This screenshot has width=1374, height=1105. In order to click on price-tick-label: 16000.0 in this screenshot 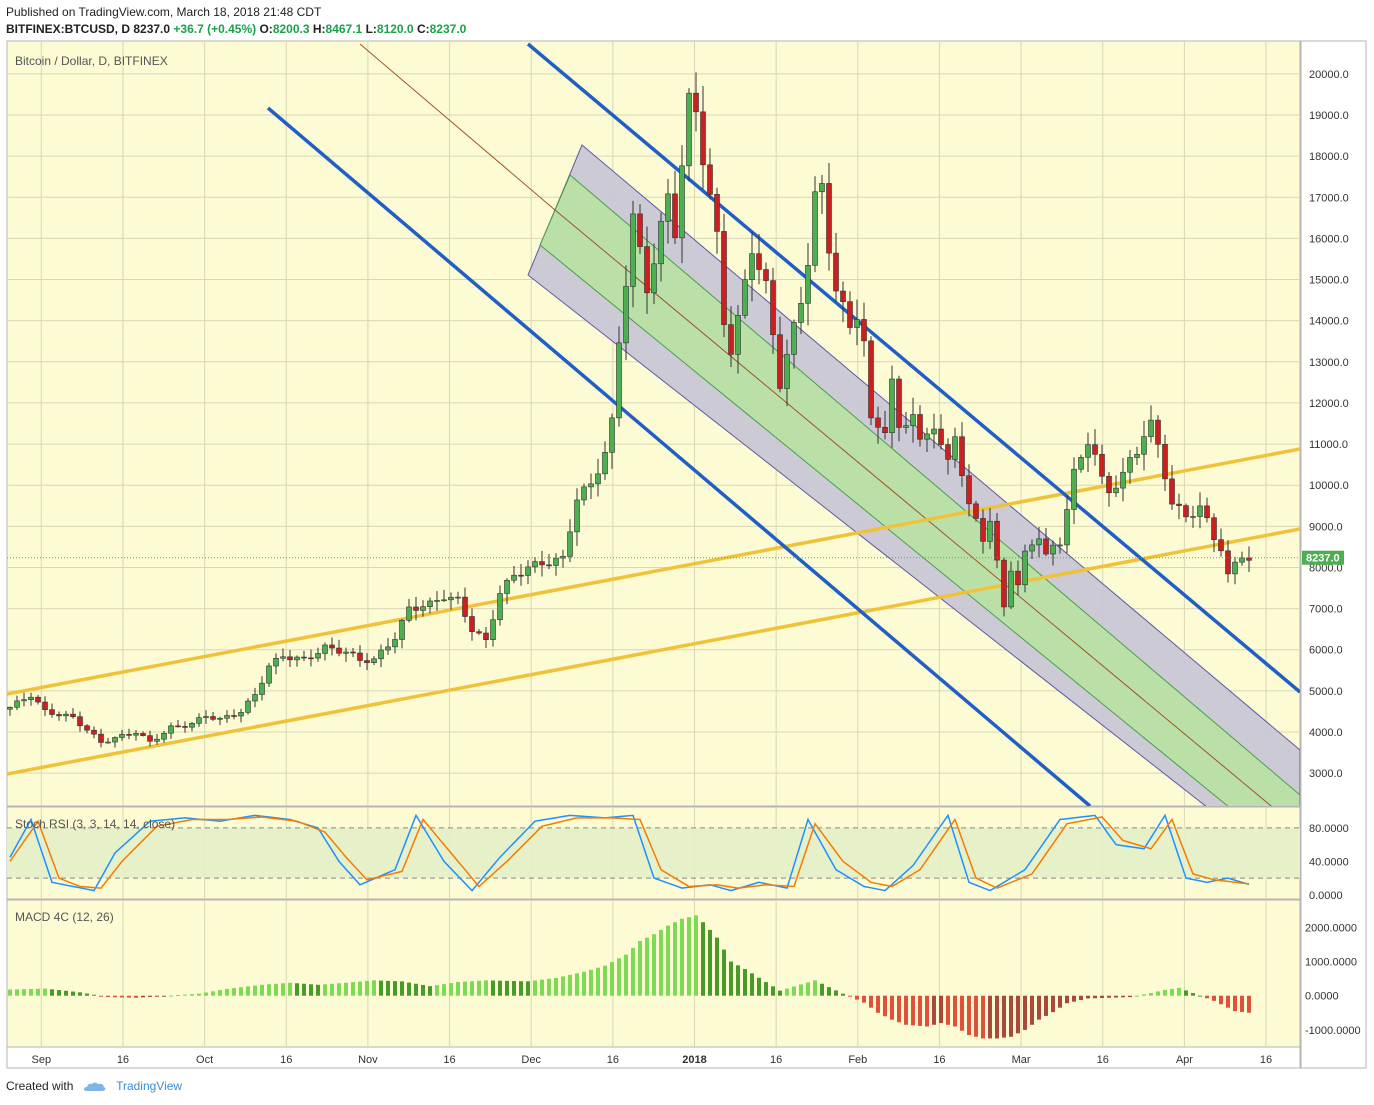, I will do `click(1329, 239)`.